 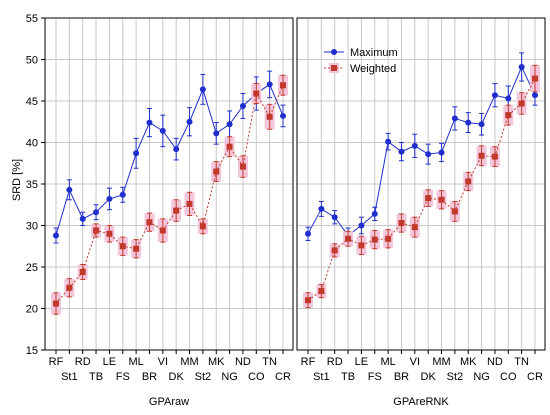 I want to click on y-tick-label: 40, so click(x=32, y=144).